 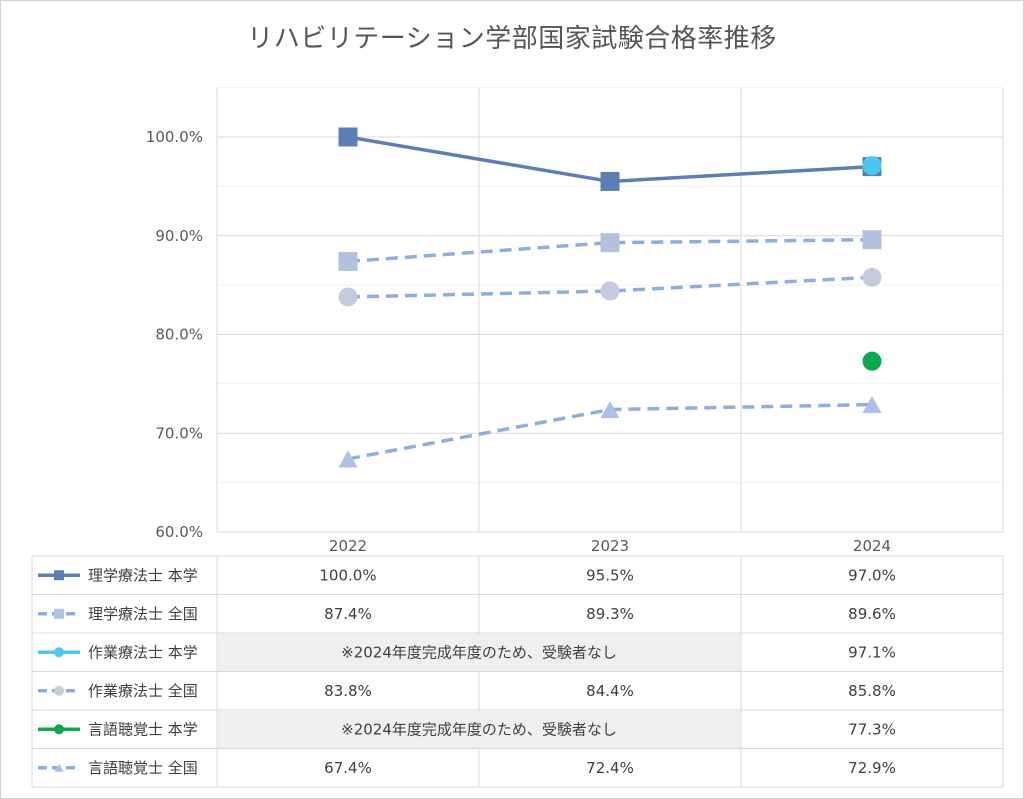 I want to click on data-label: 97.1%, so click(x=872, y=652).